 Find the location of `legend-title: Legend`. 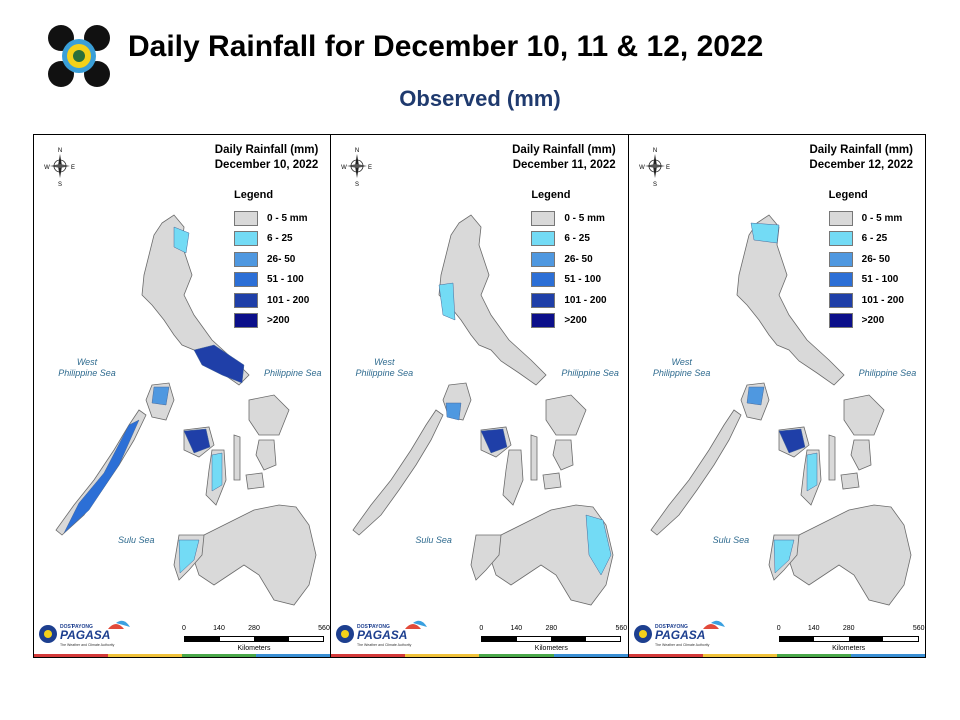

legend-title: Legend is located at coordinates (848, 195).